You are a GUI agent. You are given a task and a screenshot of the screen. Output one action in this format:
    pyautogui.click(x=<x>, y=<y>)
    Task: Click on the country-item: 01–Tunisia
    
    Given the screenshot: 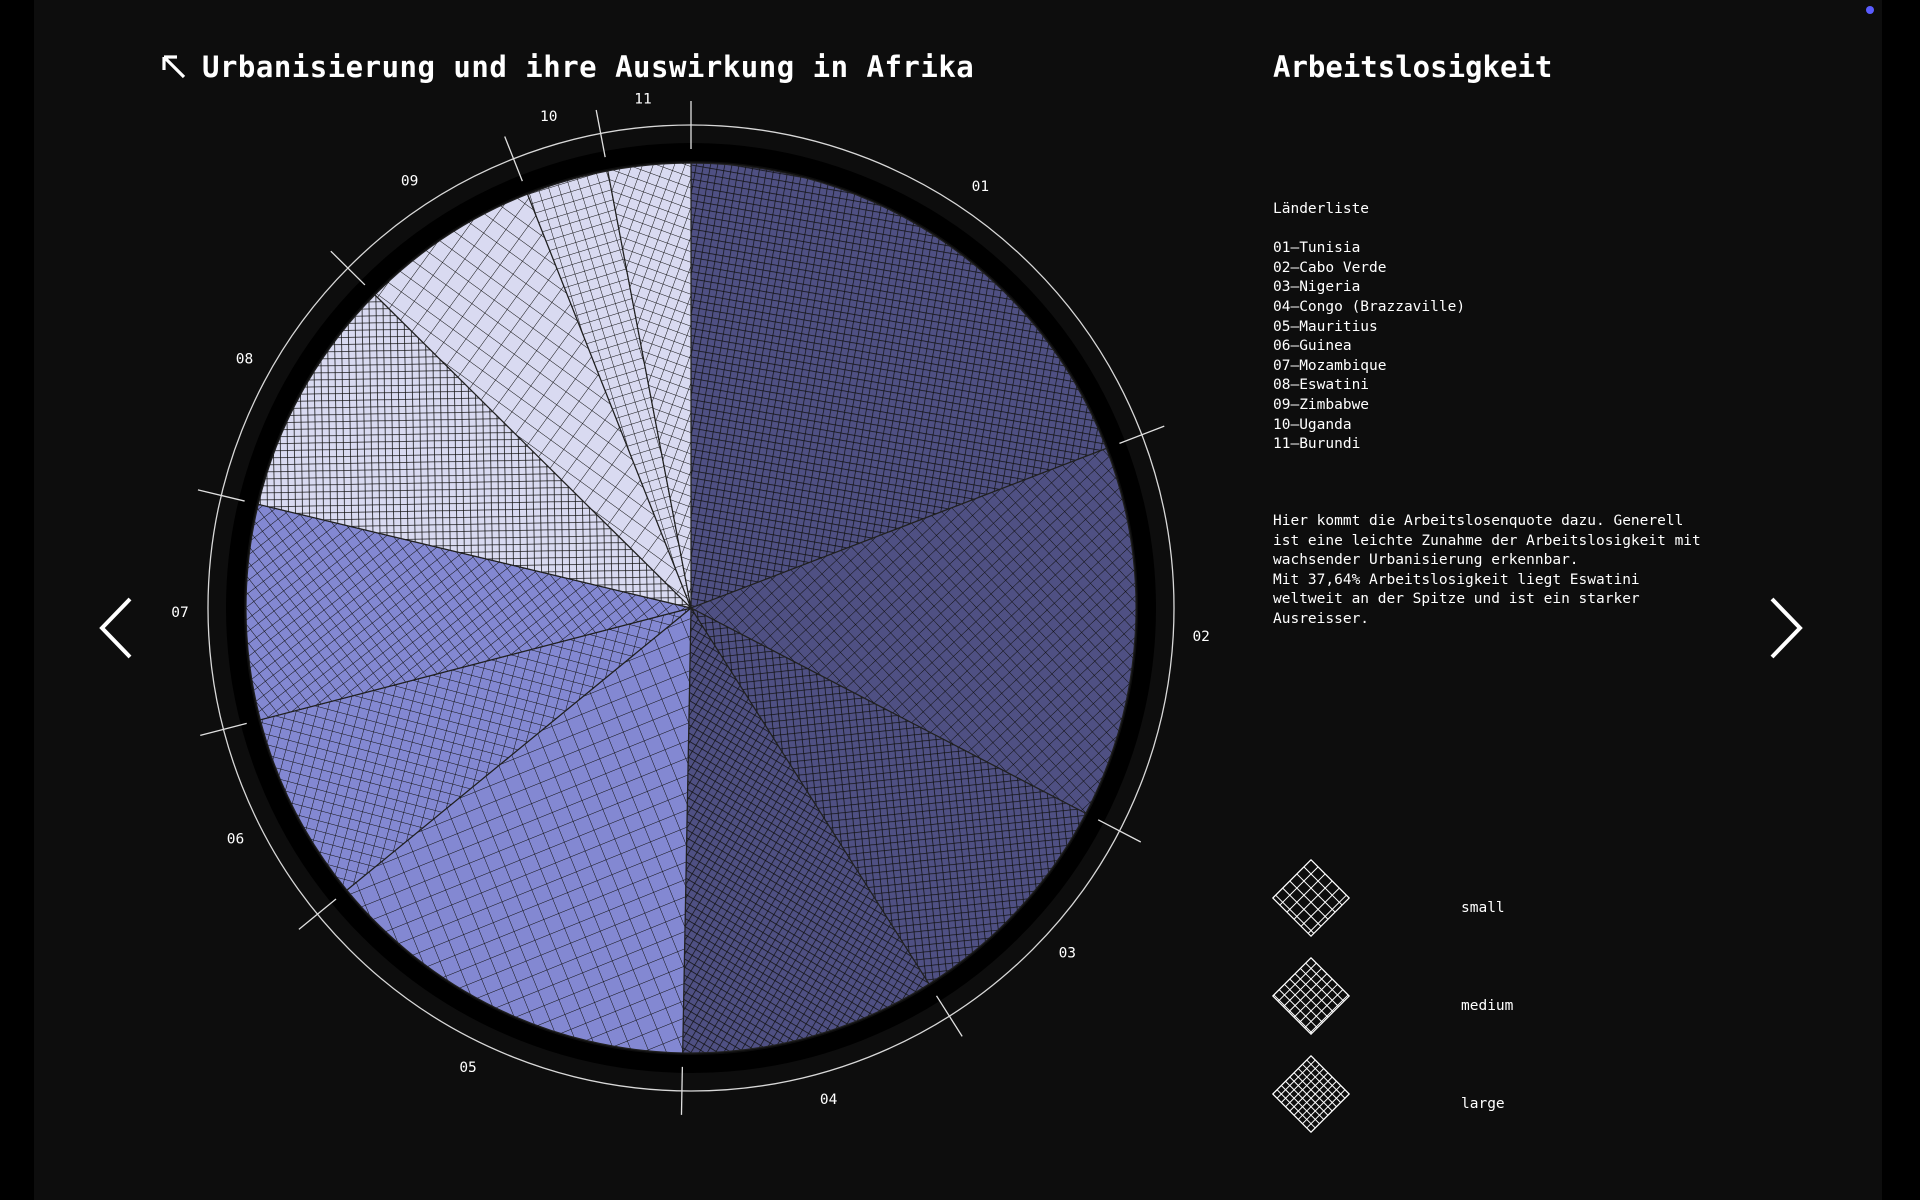 What is the action you would take?
    pyautogui.click(x=1317, y=248)
    